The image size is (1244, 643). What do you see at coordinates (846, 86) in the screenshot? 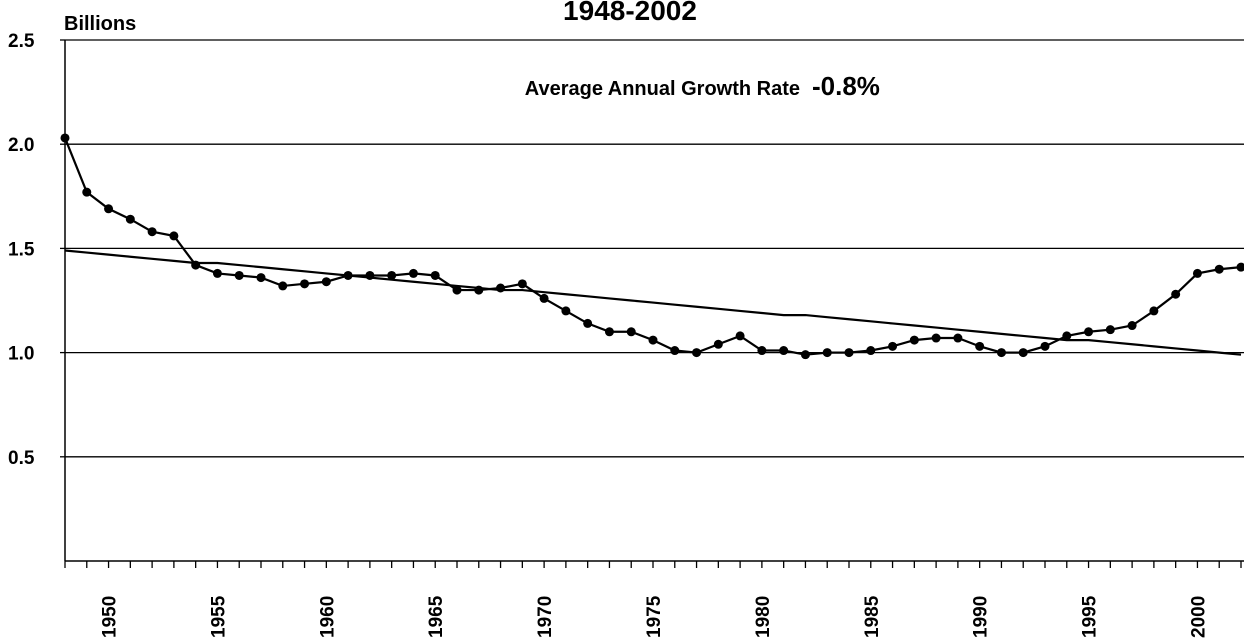
I see `annotation-value: -0.8%` at bounding box center [846, 86].